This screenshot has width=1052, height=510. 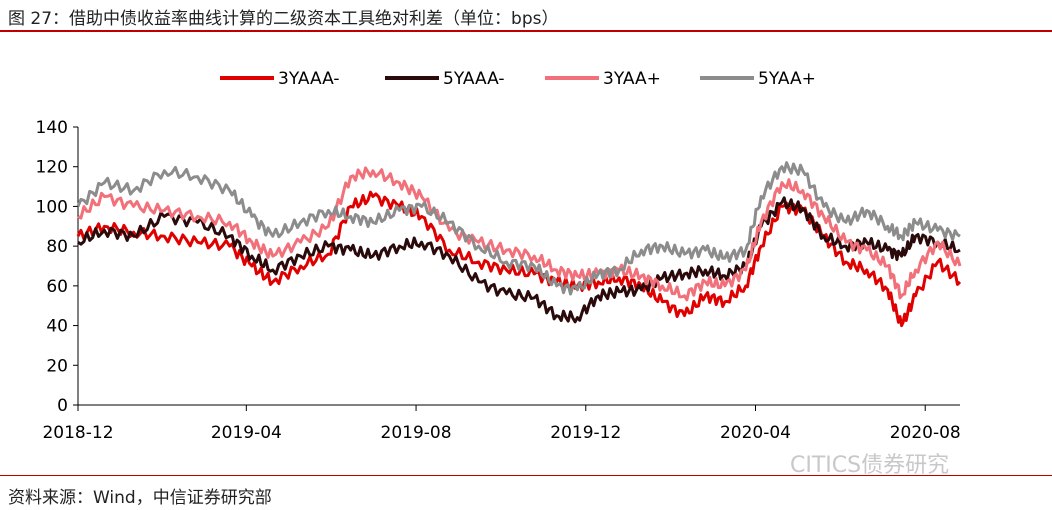 I want to click on y-tick-label: 60, so click(x=57, y=287).